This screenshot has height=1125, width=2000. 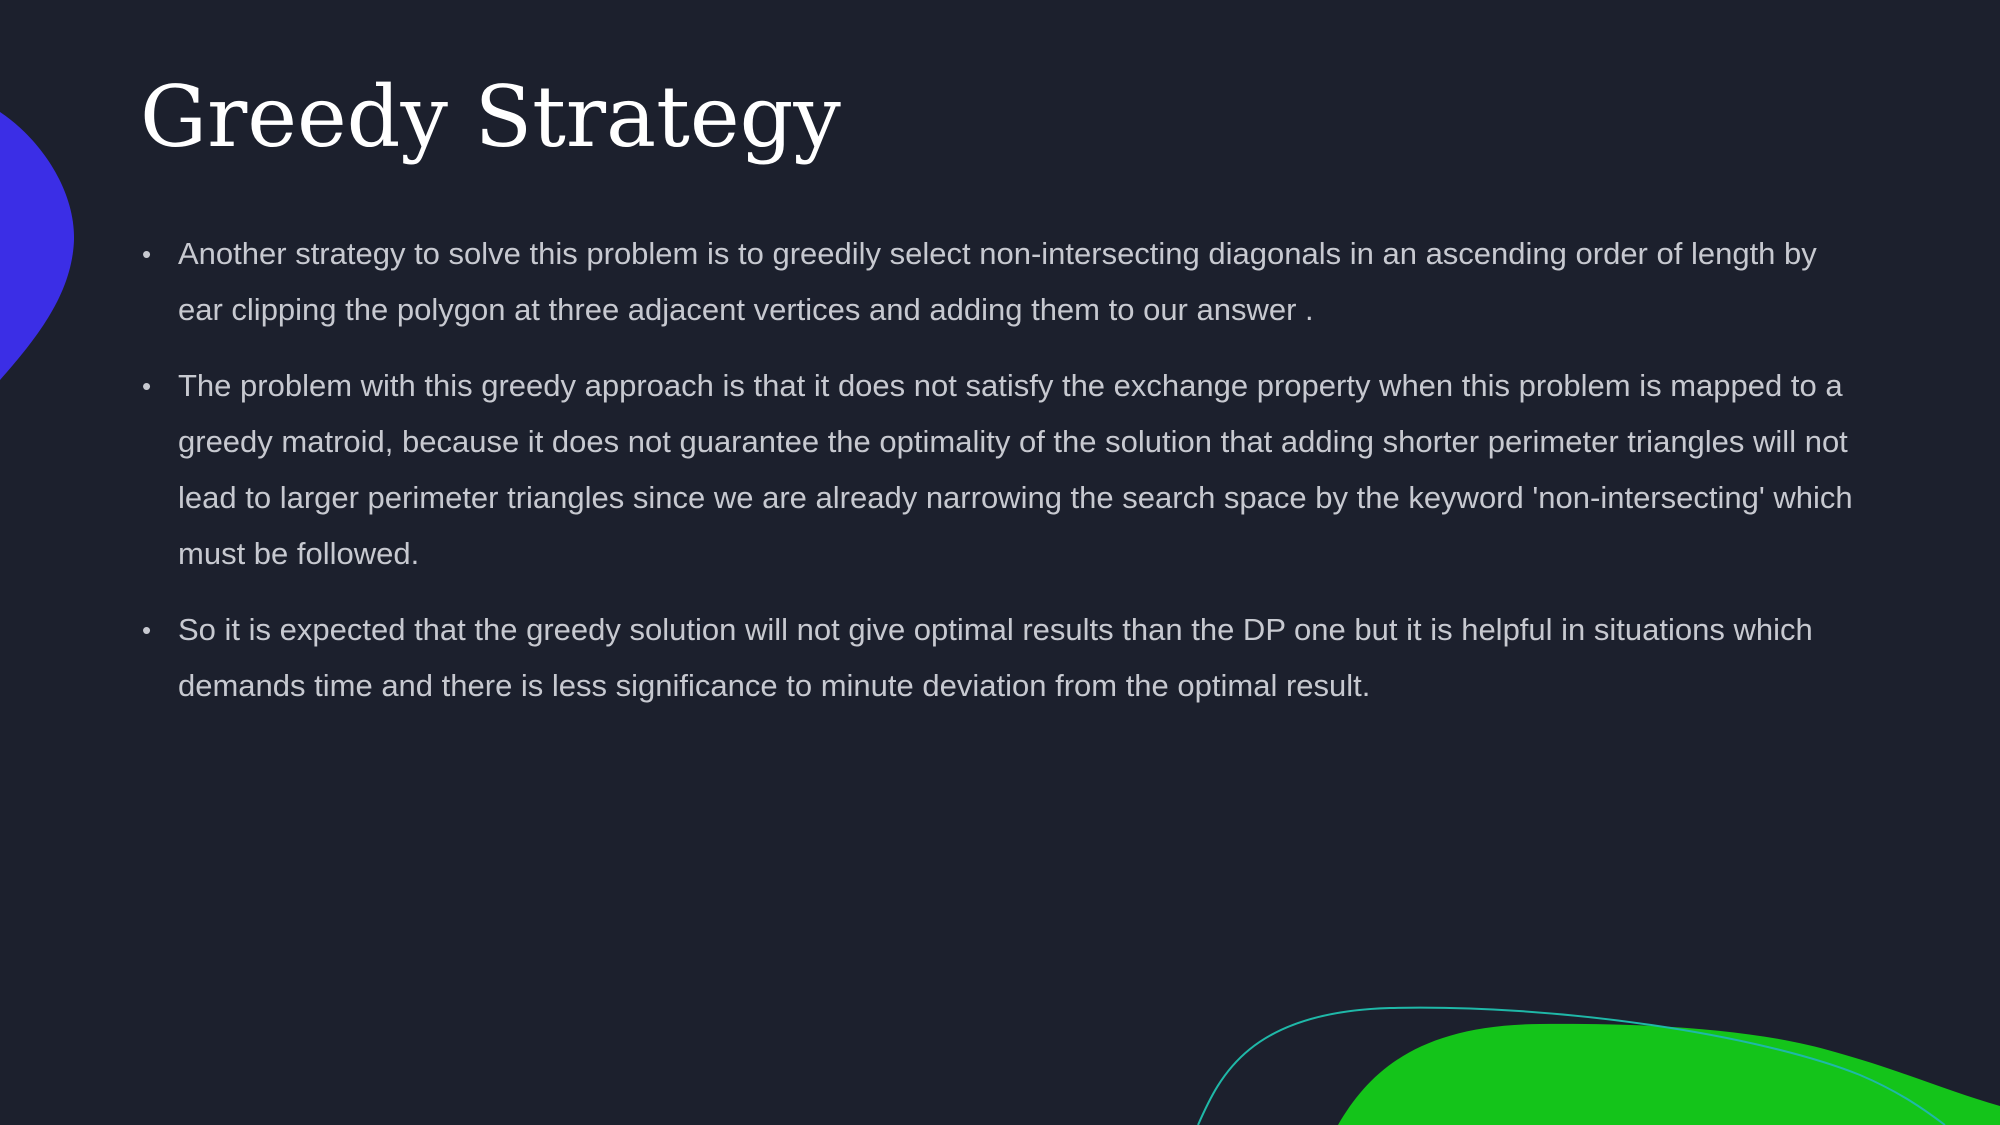 What do you see at coordinates (37, 246) in the screenshot?
I see `blue-blob-shape` at bounding box center [37, 246].